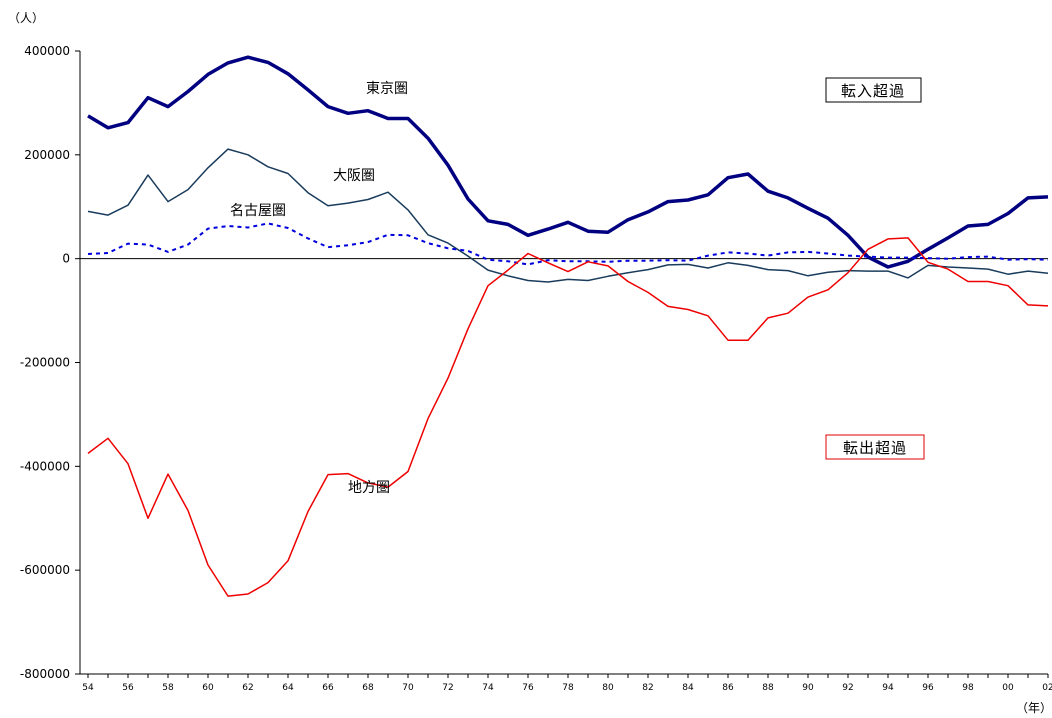 Image resolution: width=1052 pixels, height=718 pixels. What do you see at coordinates (387, 89) in the screenshot?
I see `label-tokyo: 東京圏` at bounding box center [387, 89].